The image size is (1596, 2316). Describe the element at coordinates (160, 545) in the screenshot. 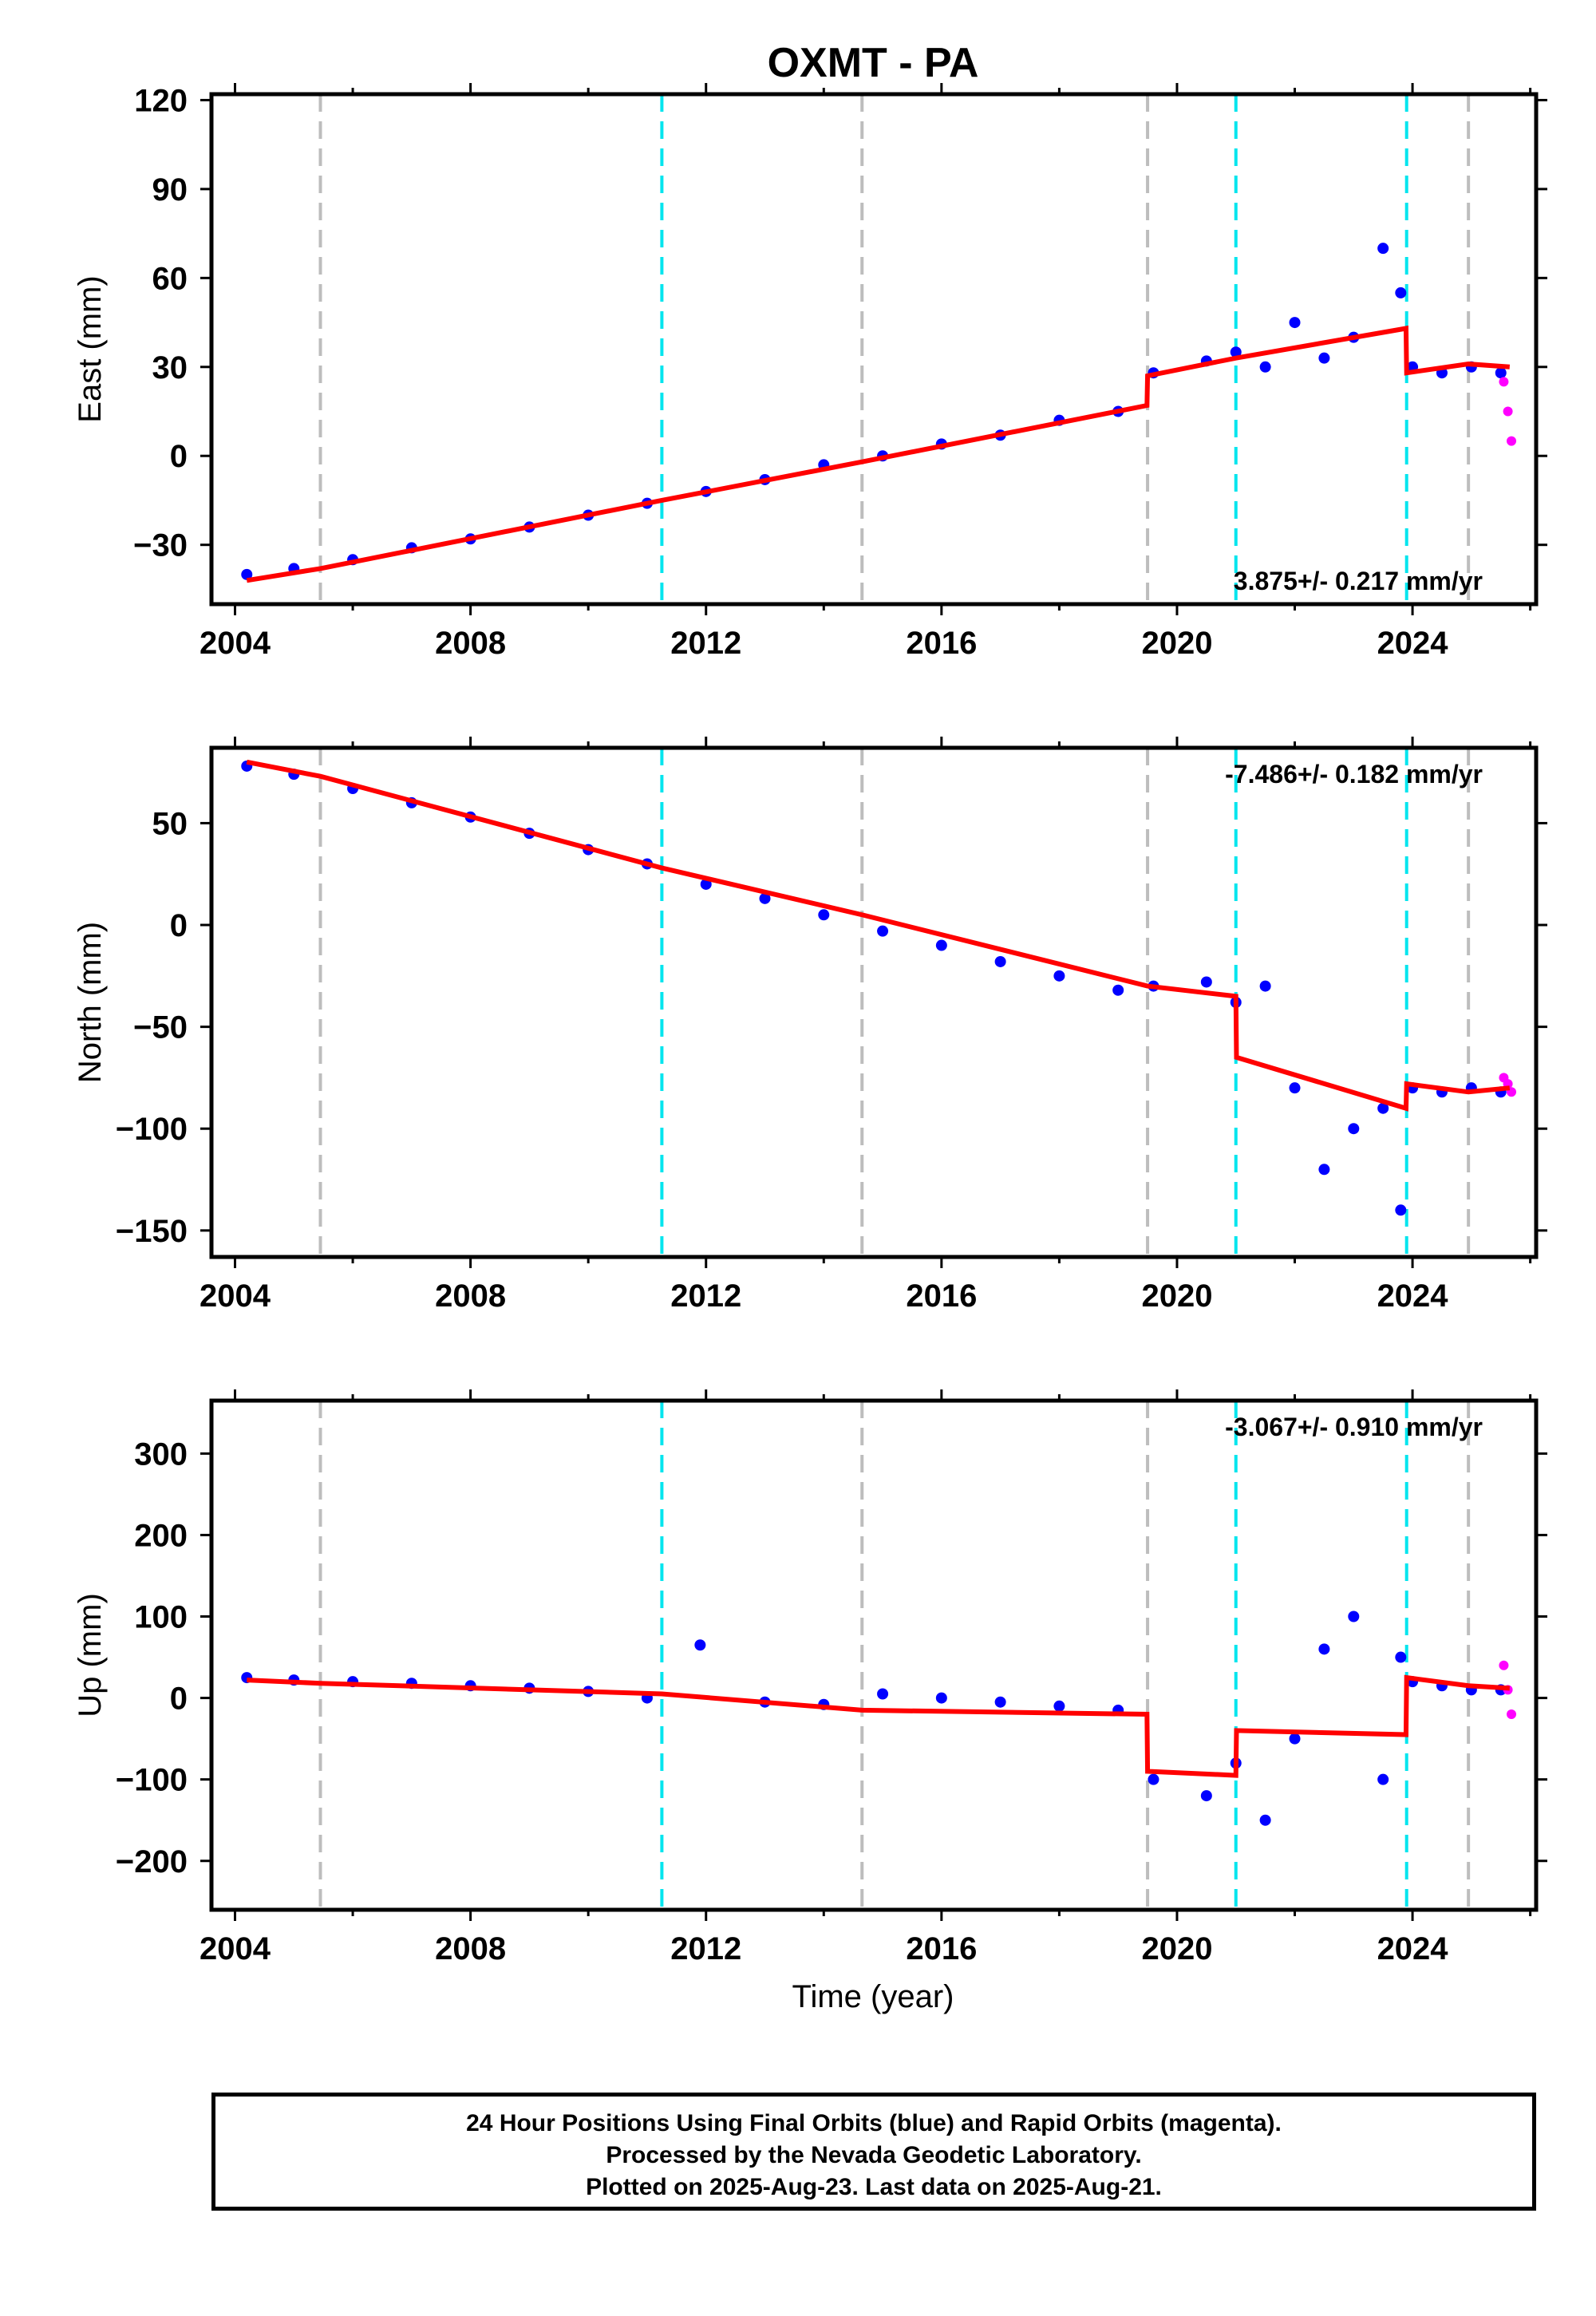

I see `y-tick-label: −30` at that location.